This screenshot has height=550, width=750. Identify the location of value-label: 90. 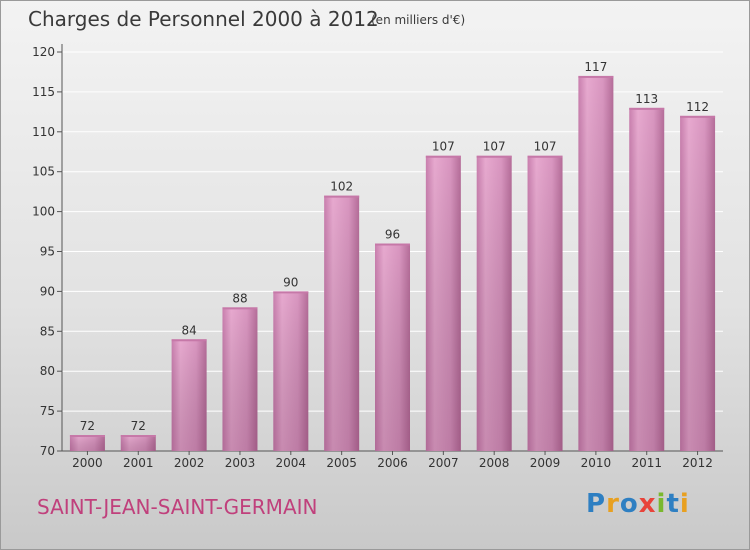
(290, 282).